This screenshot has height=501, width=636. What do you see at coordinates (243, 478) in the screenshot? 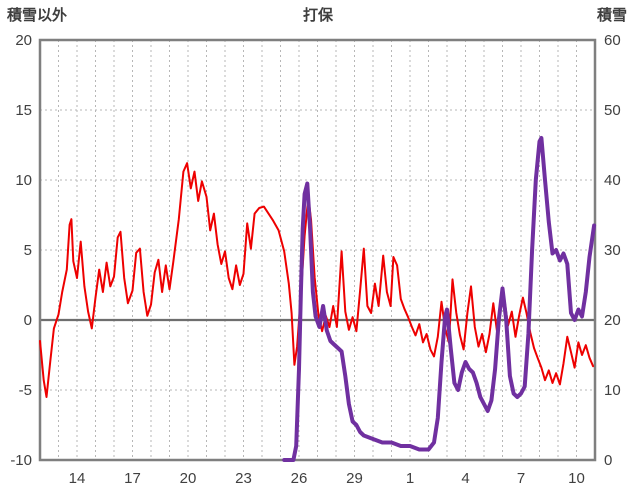
I see `x-tick-label: 23` at bounding box center [243, 478].